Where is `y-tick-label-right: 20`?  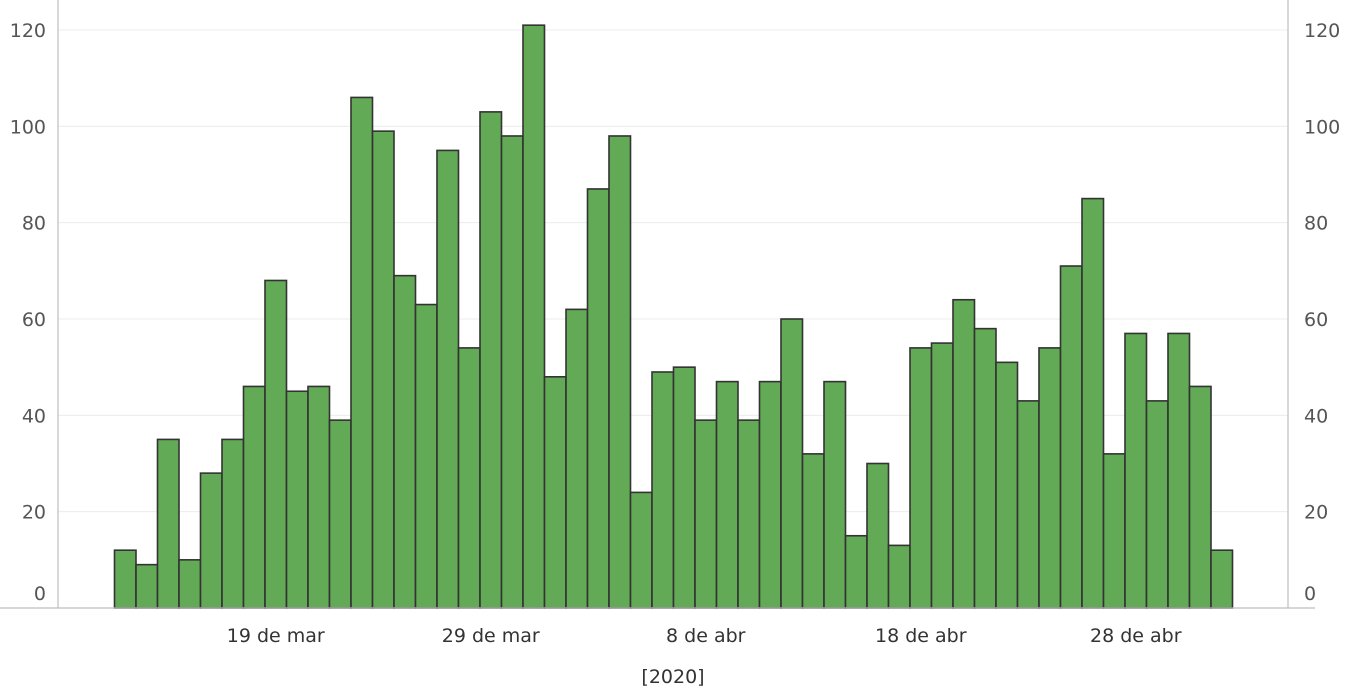 y-tick-label-right: 20 is located at coordinates (1316, 513).